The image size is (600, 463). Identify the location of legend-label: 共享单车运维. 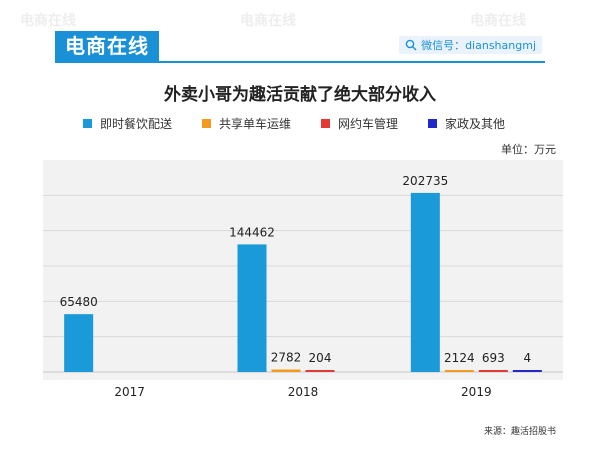
(255, 124).